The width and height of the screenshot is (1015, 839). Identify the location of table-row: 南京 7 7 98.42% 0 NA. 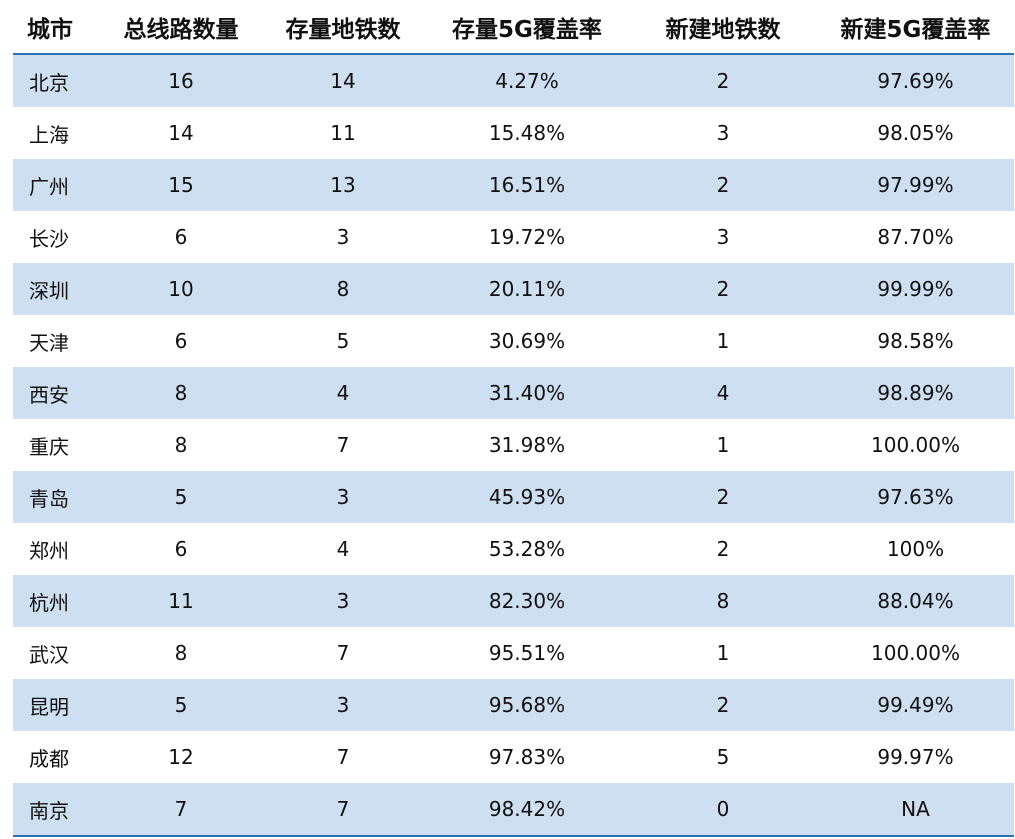
(513, 810).